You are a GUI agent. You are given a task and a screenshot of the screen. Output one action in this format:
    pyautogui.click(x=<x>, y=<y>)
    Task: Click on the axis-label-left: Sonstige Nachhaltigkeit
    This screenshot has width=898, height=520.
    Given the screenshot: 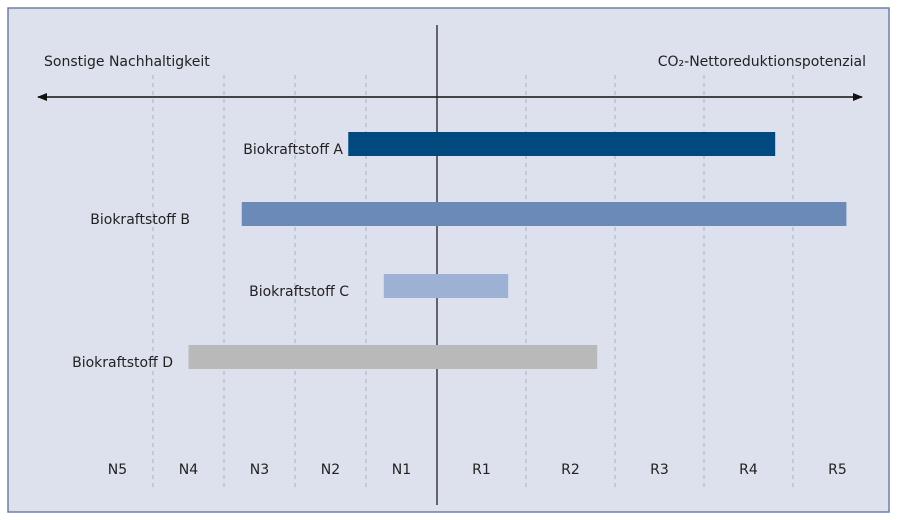 What is the action you would take?
    pyautogui.click(x=127, y=62)
    